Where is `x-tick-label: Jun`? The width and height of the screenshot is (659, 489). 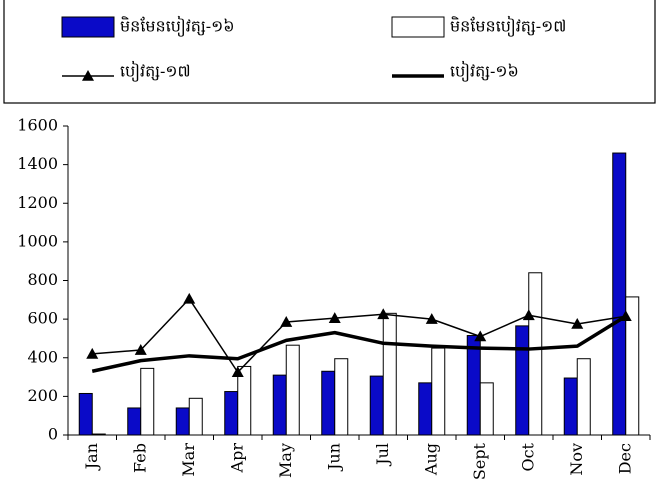 x-tick-label: Jun is located at coordinates (333, 457).